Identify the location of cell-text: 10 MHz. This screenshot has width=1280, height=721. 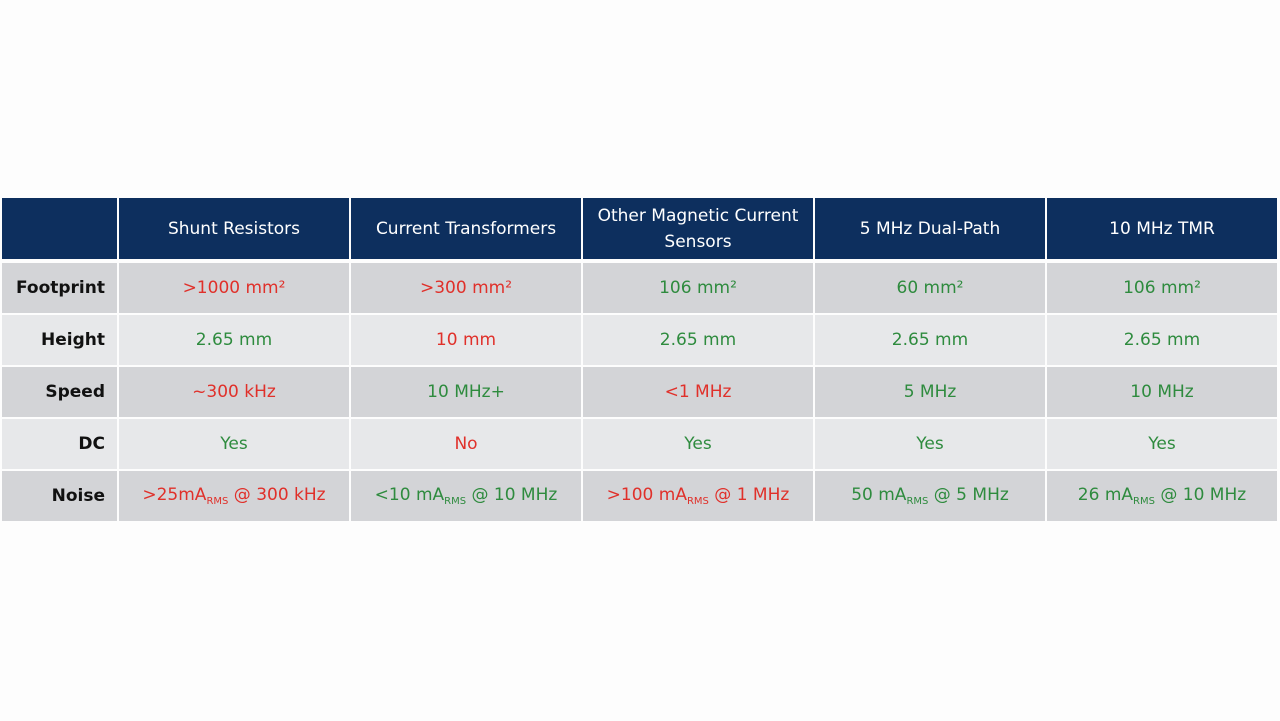
(1162, 392).